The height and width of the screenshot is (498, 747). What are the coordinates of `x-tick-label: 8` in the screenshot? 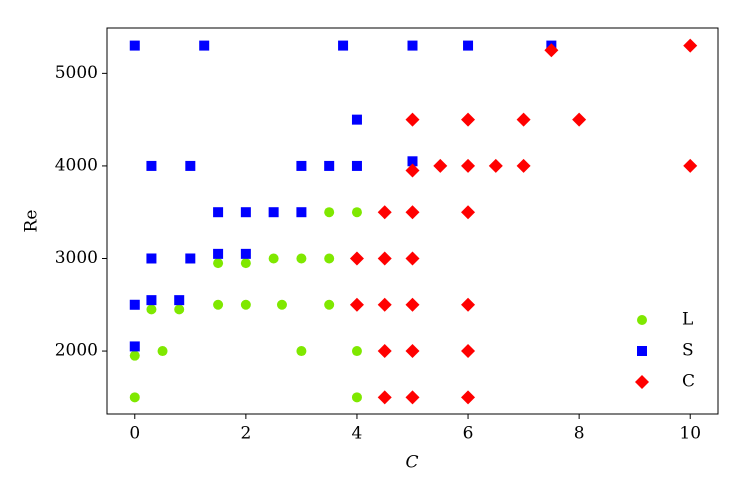 It's located at (579, 434).